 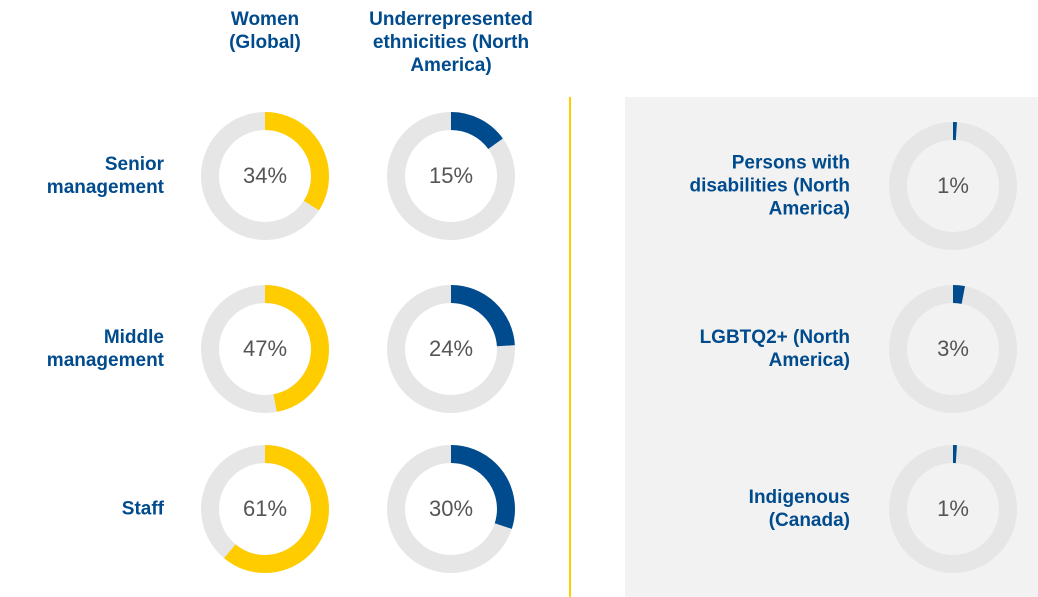 I want to click on donut-value-label: 47%, so click(x=265, y=348).